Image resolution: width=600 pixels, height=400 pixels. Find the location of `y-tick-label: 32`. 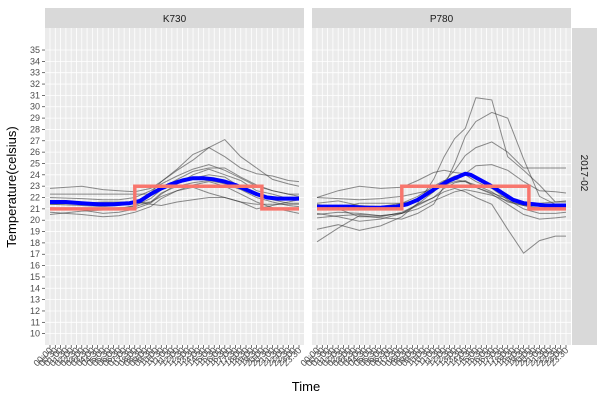

y-tick-label: 32 is located at coordinates (35, 84).